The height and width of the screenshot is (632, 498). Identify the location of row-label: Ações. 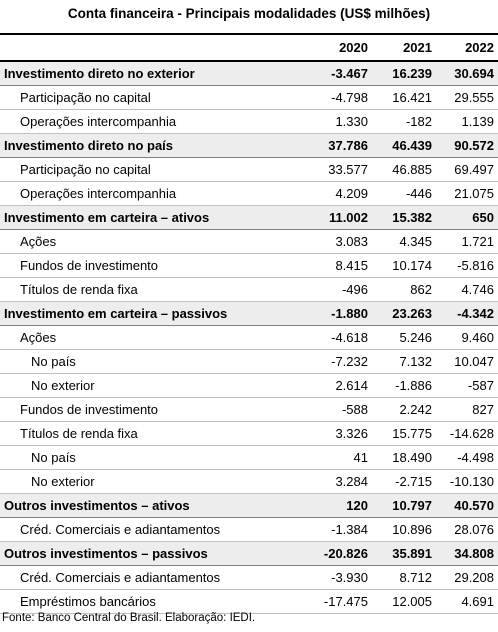
(154, 337).